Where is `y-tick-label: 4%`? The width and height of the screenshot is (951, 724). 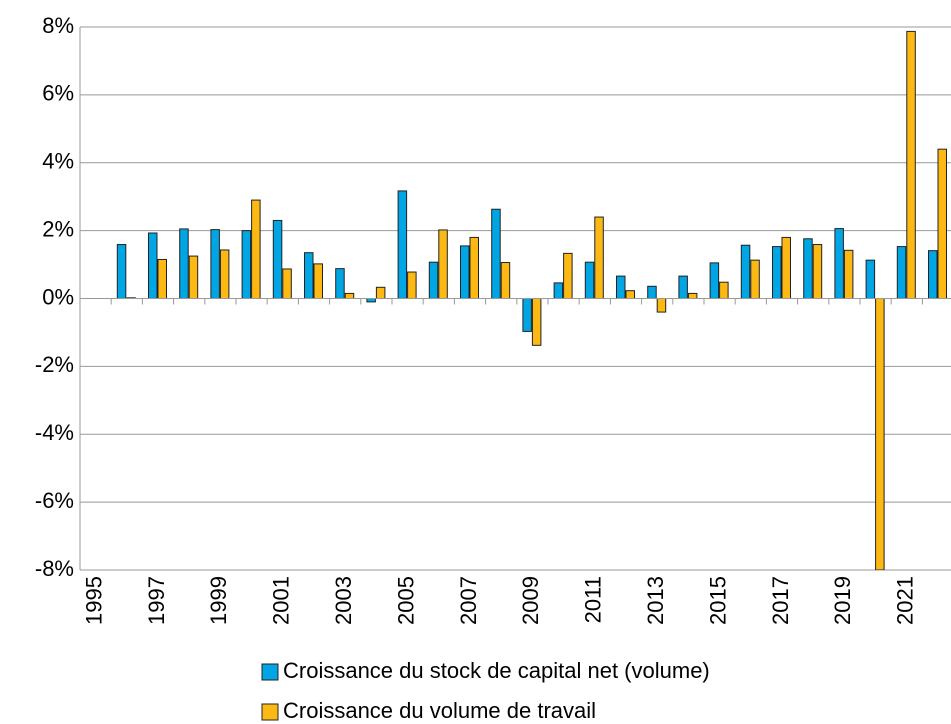 y-tick-label: 4% is located at coordinates (58, 161).